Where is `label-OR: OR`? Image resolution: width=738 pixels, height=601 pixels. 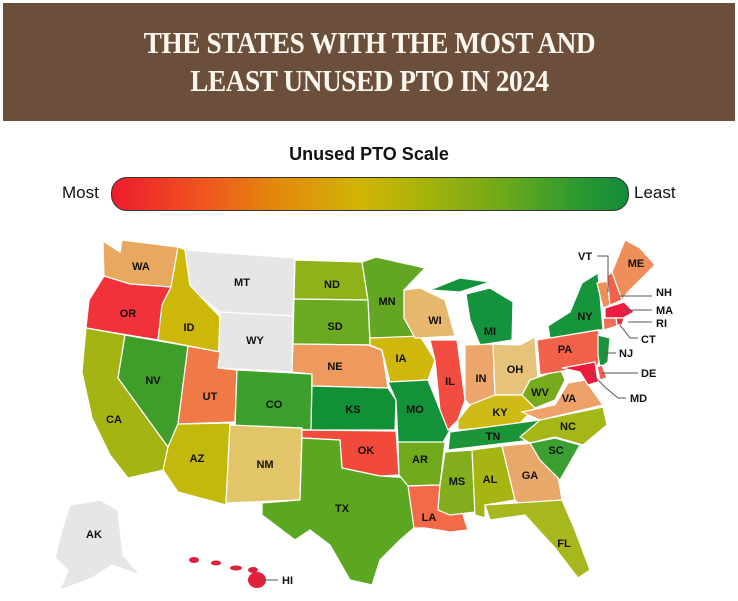 label-OR: OR is located at coordinates (128, 314).